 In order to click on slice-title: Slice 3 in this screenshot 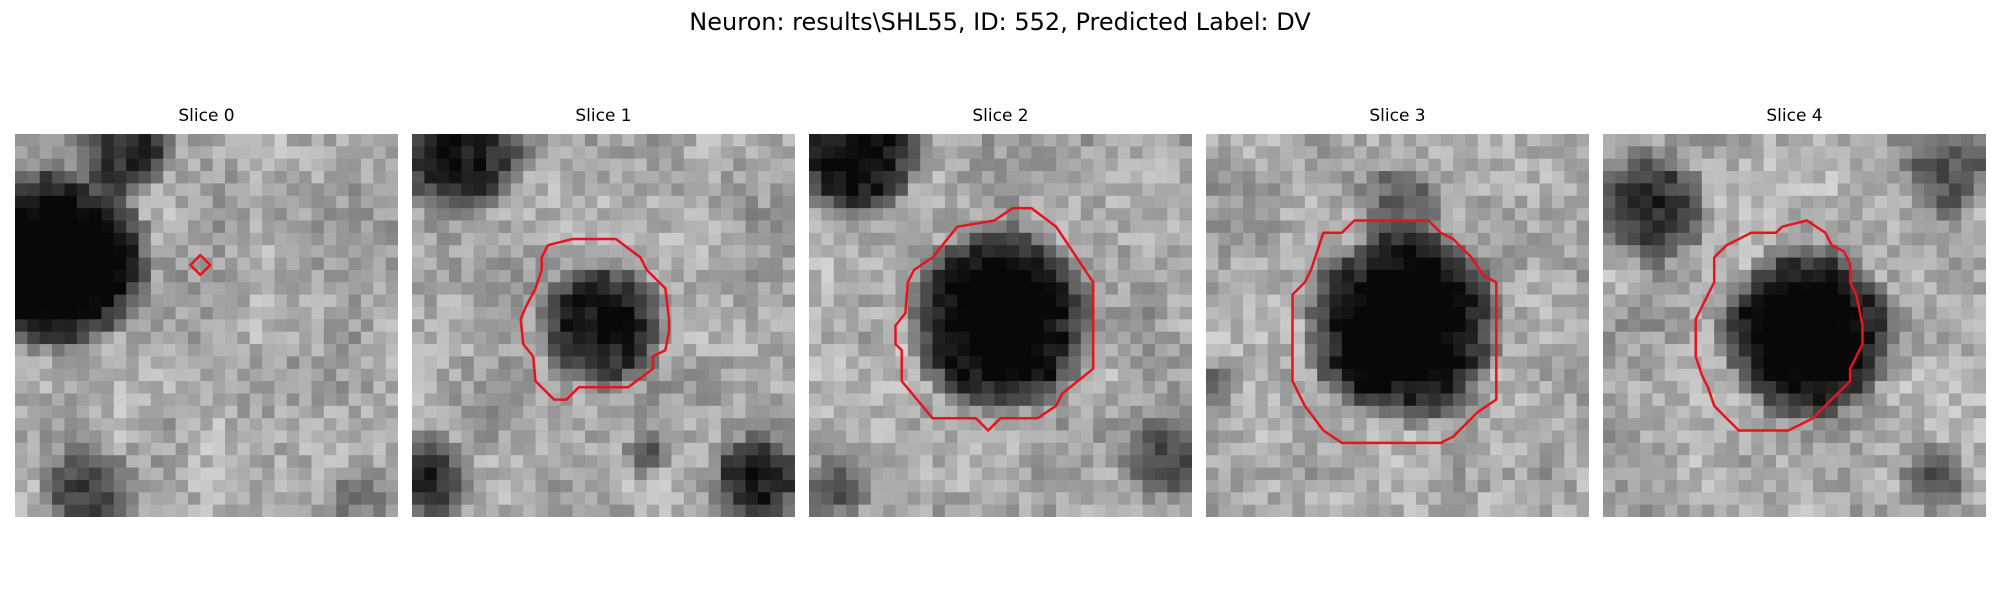, I will do `click(1397, 116)`.